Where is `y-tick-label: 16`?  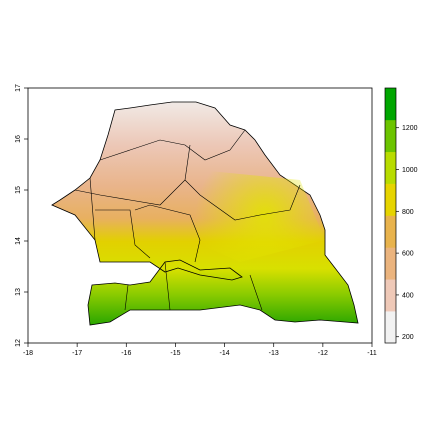 y-tick-label: 16 is located at coordinates (18, 139).